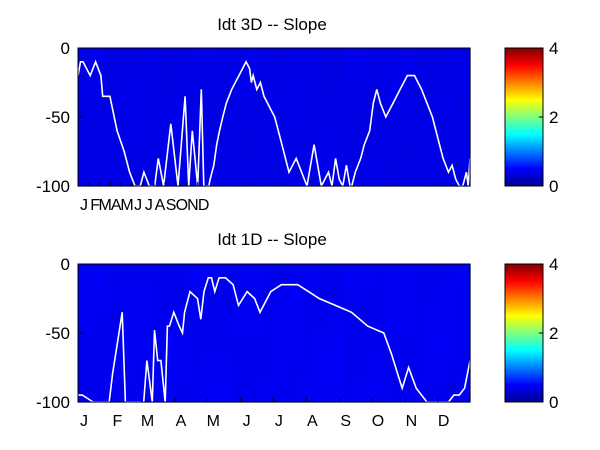 This screenshot has width=600, height=450. What do you see at coordinates (524, 333) in the screenshot?
I see `bottom-colorbar` at bounding box center [524, 333].